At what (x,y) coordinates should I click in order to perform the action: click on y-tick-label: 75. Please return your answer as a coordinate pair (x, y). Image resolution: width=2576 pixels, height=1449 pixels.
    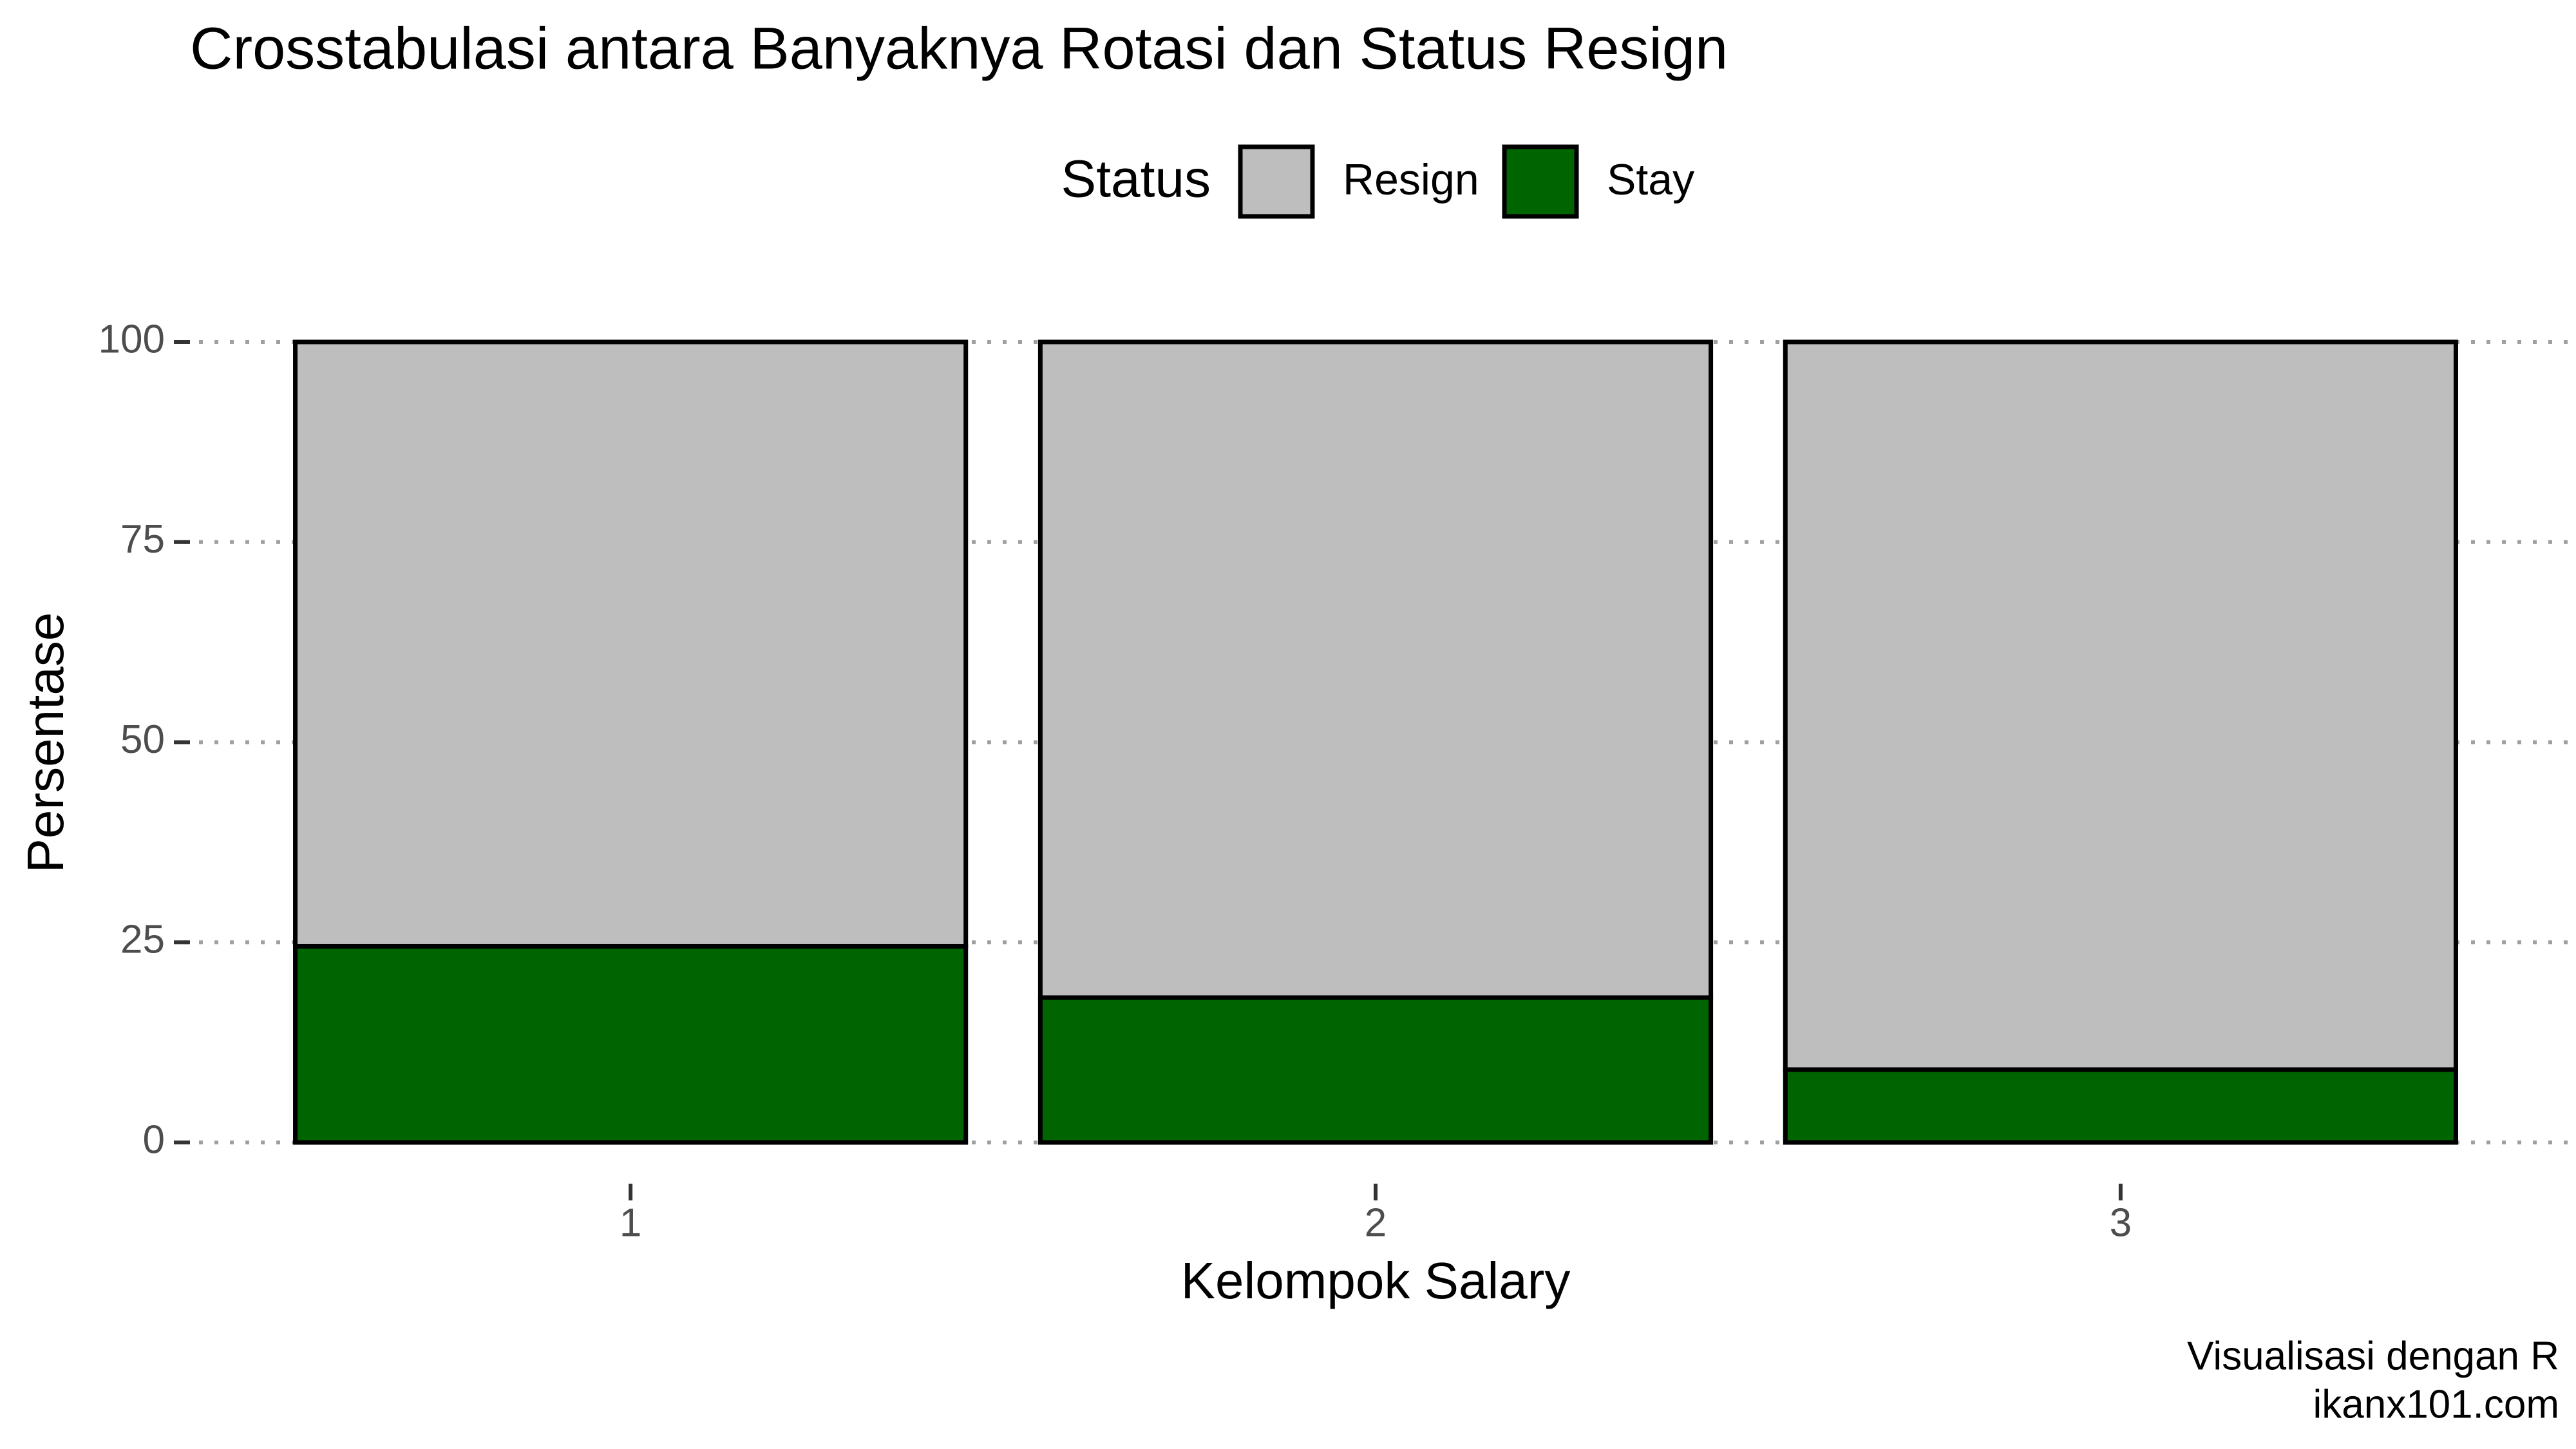
    Looking at the image, I should click on (143, 539).